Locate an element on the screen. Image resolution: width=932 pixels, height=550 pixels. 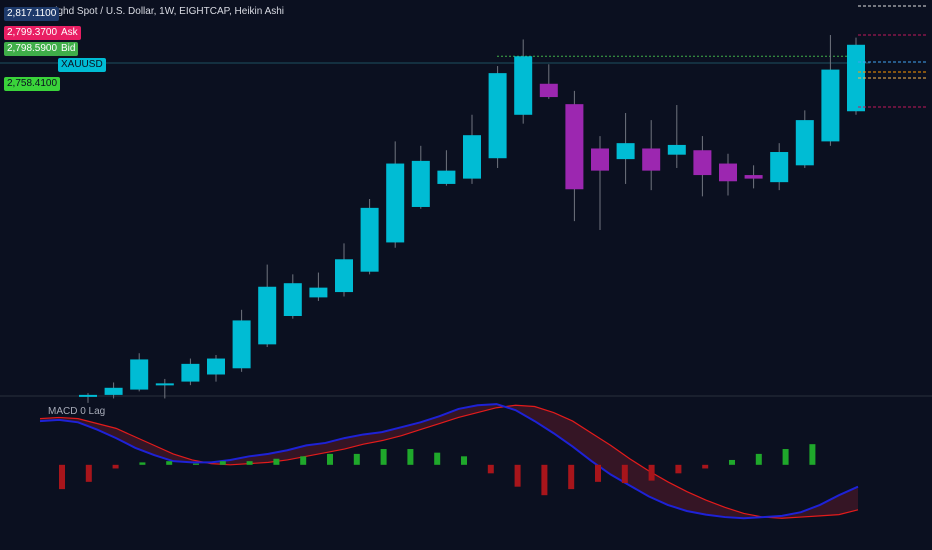
symbol-tag: XAUUSD is located at coordinates (82, 65).